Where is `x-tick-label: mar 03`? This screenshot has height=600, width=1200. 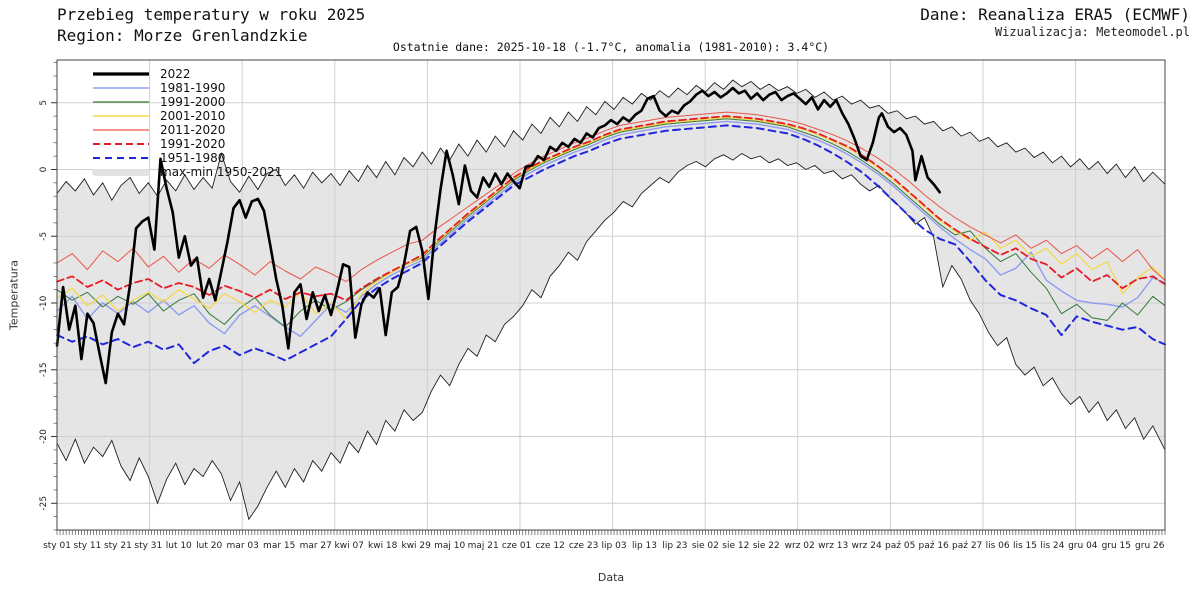
x-tick-label: mar 03 is located at coordinates (243, 546).